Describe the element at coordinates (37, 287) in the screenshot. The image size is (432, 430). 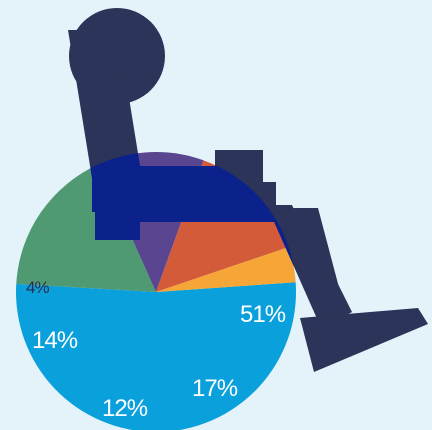
I see `slice-label-4: 4%` at that location.